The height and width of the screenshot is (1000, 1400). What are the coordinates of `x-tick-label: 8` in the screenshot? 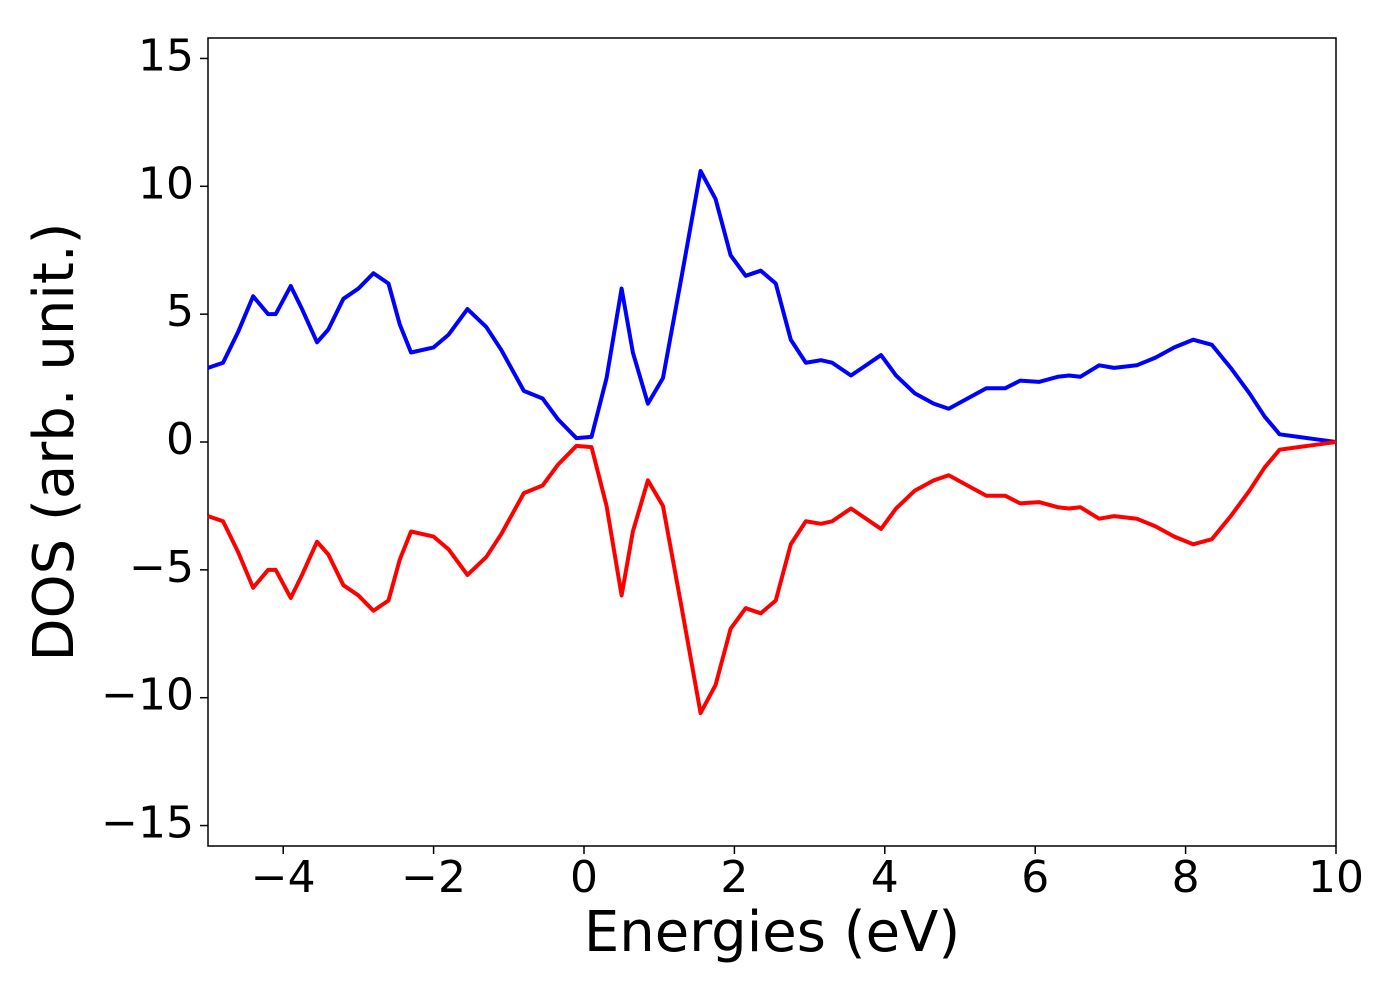 It's located at (1186, 877).